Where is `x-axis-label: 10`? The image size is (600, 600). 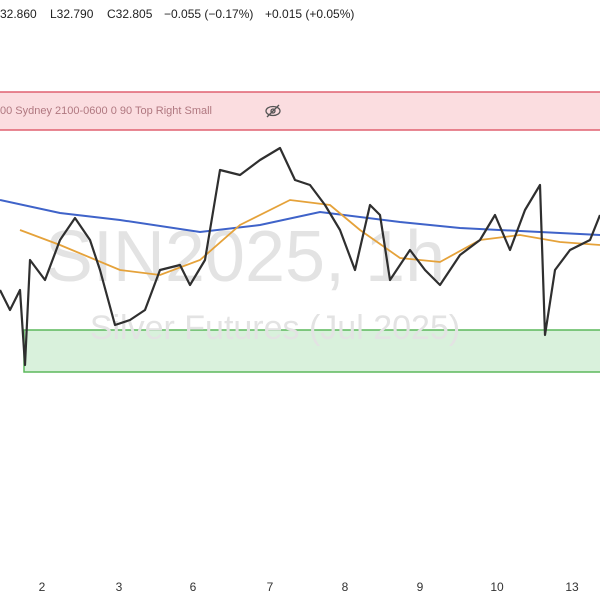
x-axis-label: 10 is located at coordinates (497, 587).